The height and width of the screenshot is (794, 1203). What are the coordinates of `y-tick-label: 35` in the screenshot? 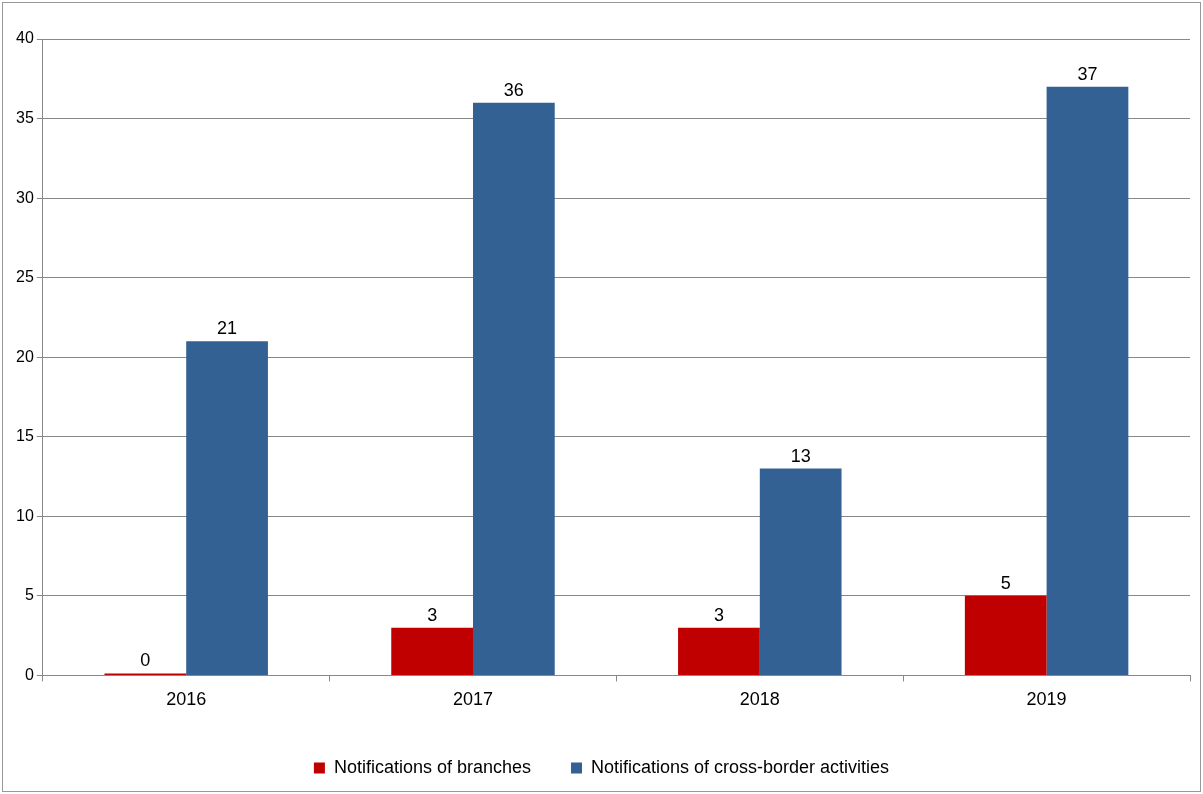 It's located at (25, 117).